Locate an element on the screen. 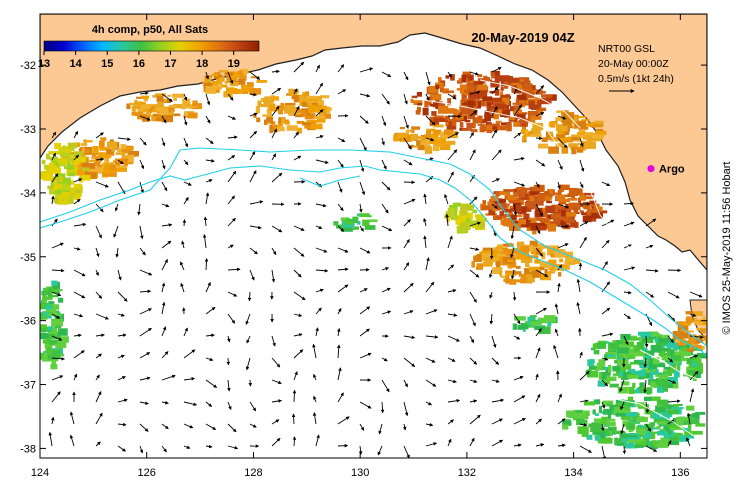  colorbar-tick-label: 16 is located at coordinates (139, 64).